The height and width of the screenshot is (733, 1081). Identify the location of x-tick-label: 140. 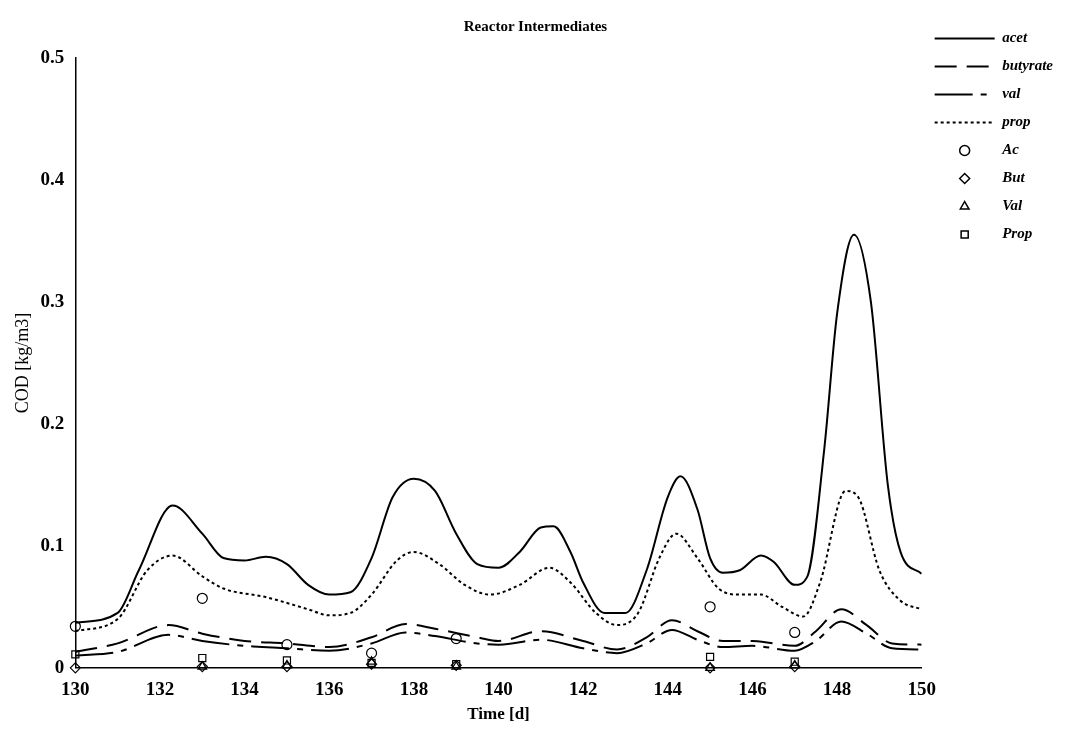
(498, 689).